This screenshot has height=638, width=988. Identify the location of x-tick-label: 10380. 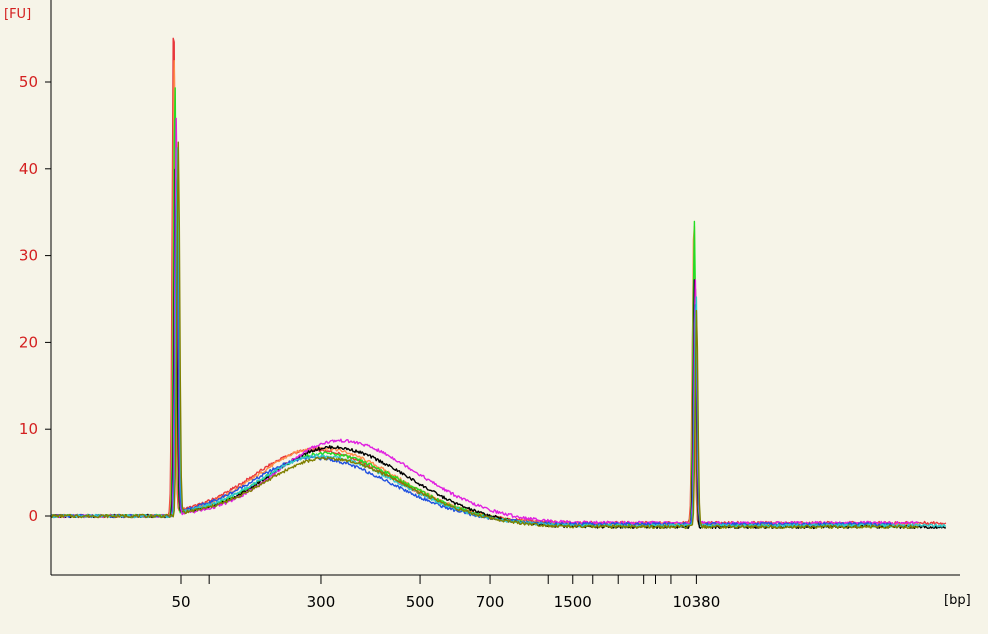
(697, 602).